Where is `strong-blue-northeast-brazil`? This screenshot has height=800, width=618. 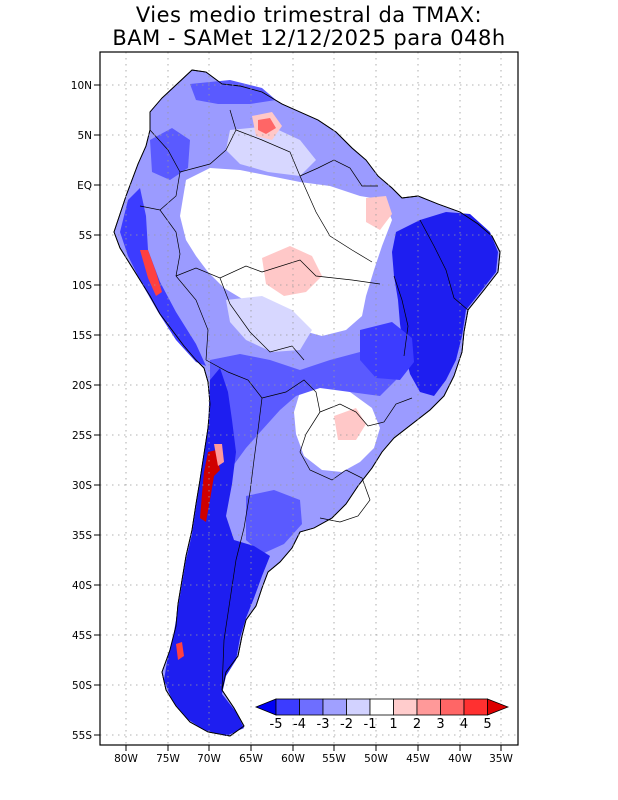 strong-blue-northeast-brazil is located at coordinates (445, 304).